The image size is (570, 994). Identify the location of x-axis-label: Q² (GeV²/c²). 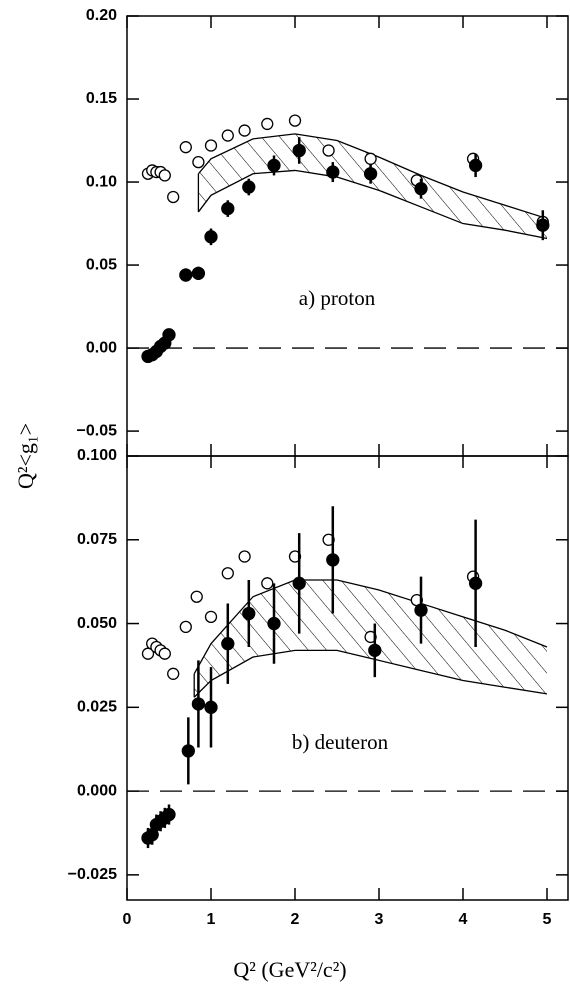
(289, 969).